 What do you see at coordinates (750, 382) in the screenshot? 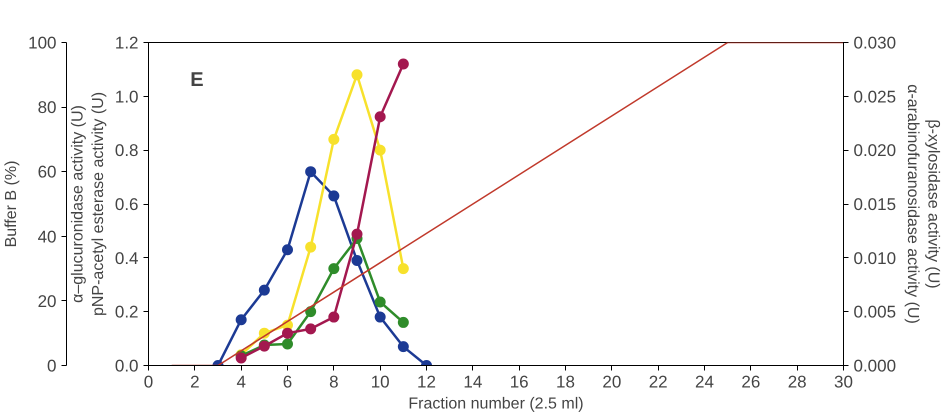
I see `x-tick-label: 26` at bounding box center [750, 382].